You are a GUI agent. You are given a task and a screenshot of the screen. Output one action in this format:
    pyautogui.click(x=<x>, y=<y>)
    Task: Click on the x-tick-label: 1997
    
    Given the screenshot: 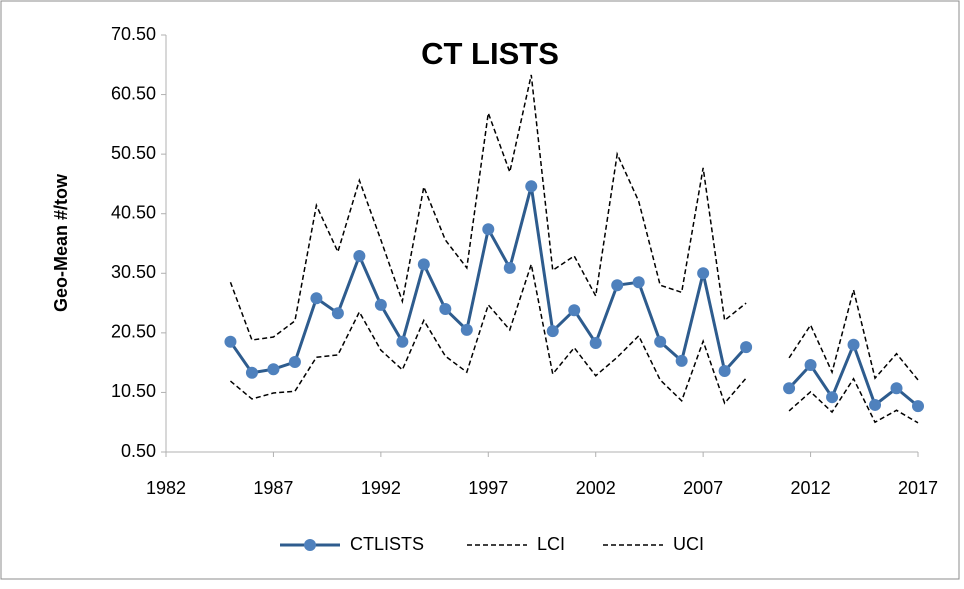 What is the action you would take?
    pyautogui.click(x=488, y=488)
    